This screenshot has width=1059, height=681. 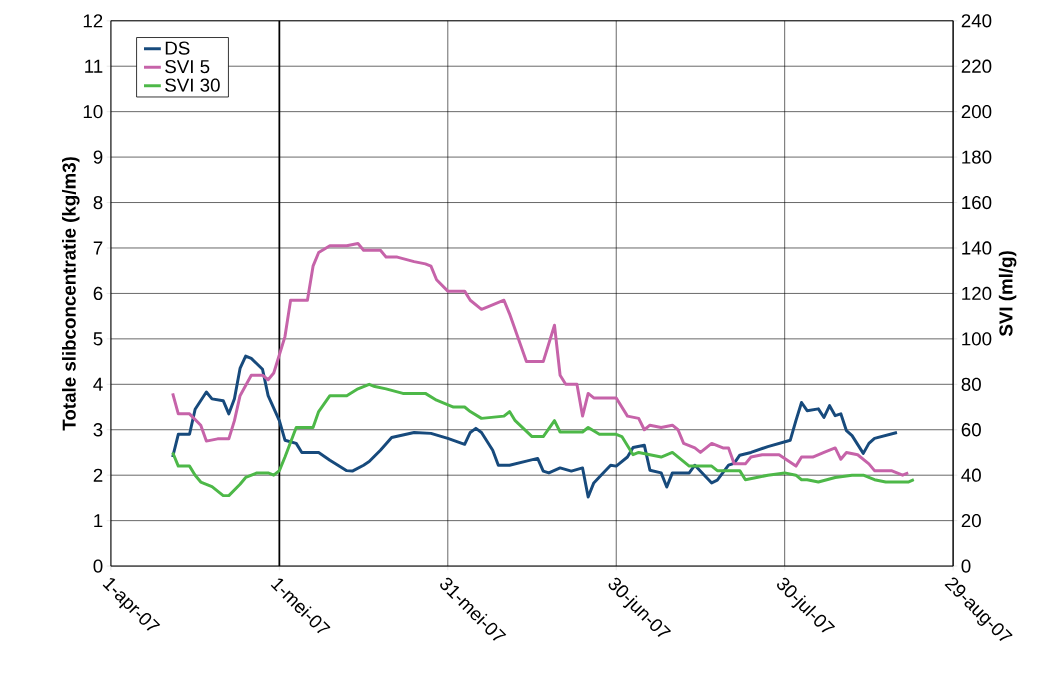 What do you see at coordinates (971, 384) in the screenshot?
I see `y2-tick-label: 80` at bounding box center [971, 384].